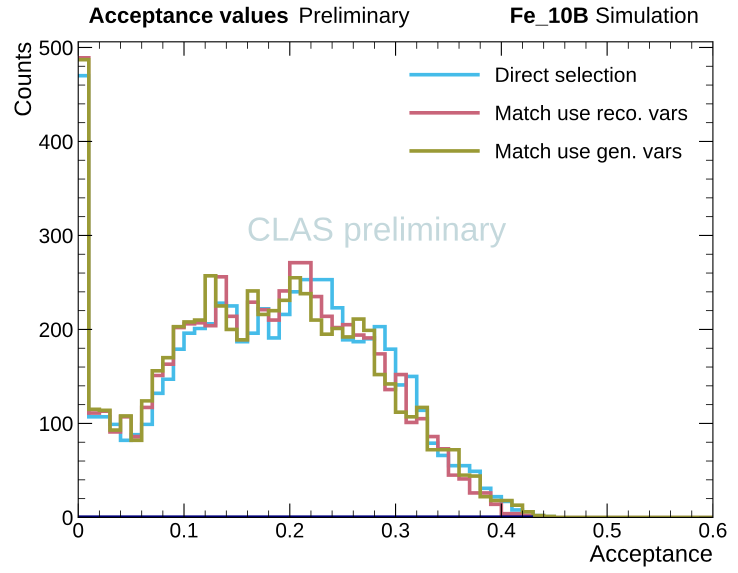 Image resolution: width=738 pixels, height=573 pixels. What do you see at coordinates (78, 530) in the screenshot?
I see `x-tick-label: 0` at bounding box center [78, 530].